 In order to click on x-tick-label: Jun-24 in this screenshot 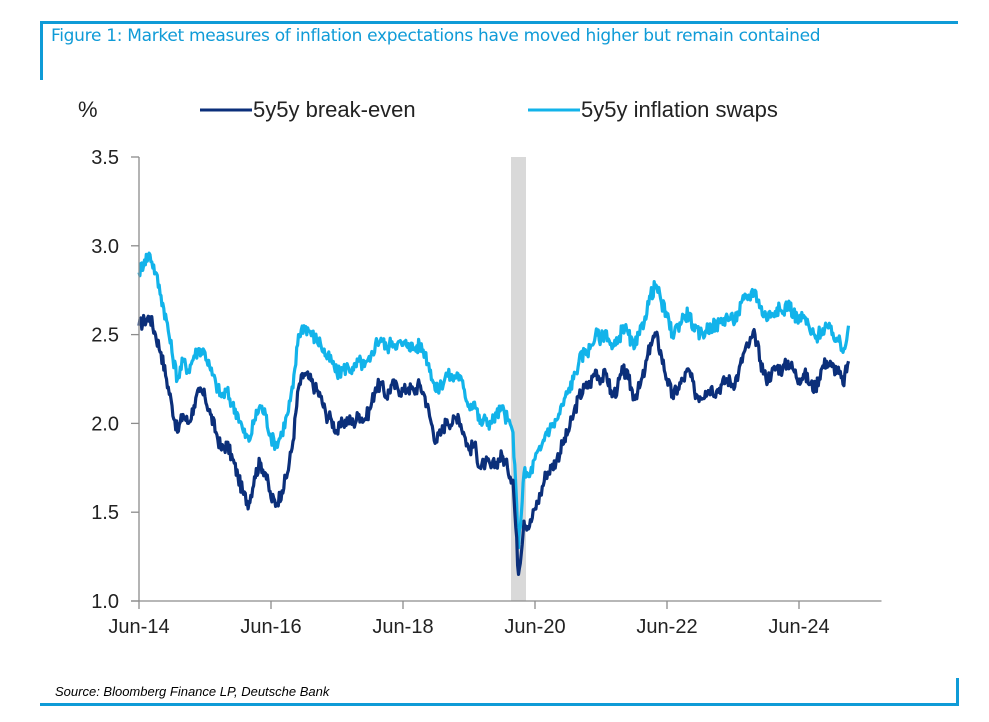, I will do `click(798, 627)`.